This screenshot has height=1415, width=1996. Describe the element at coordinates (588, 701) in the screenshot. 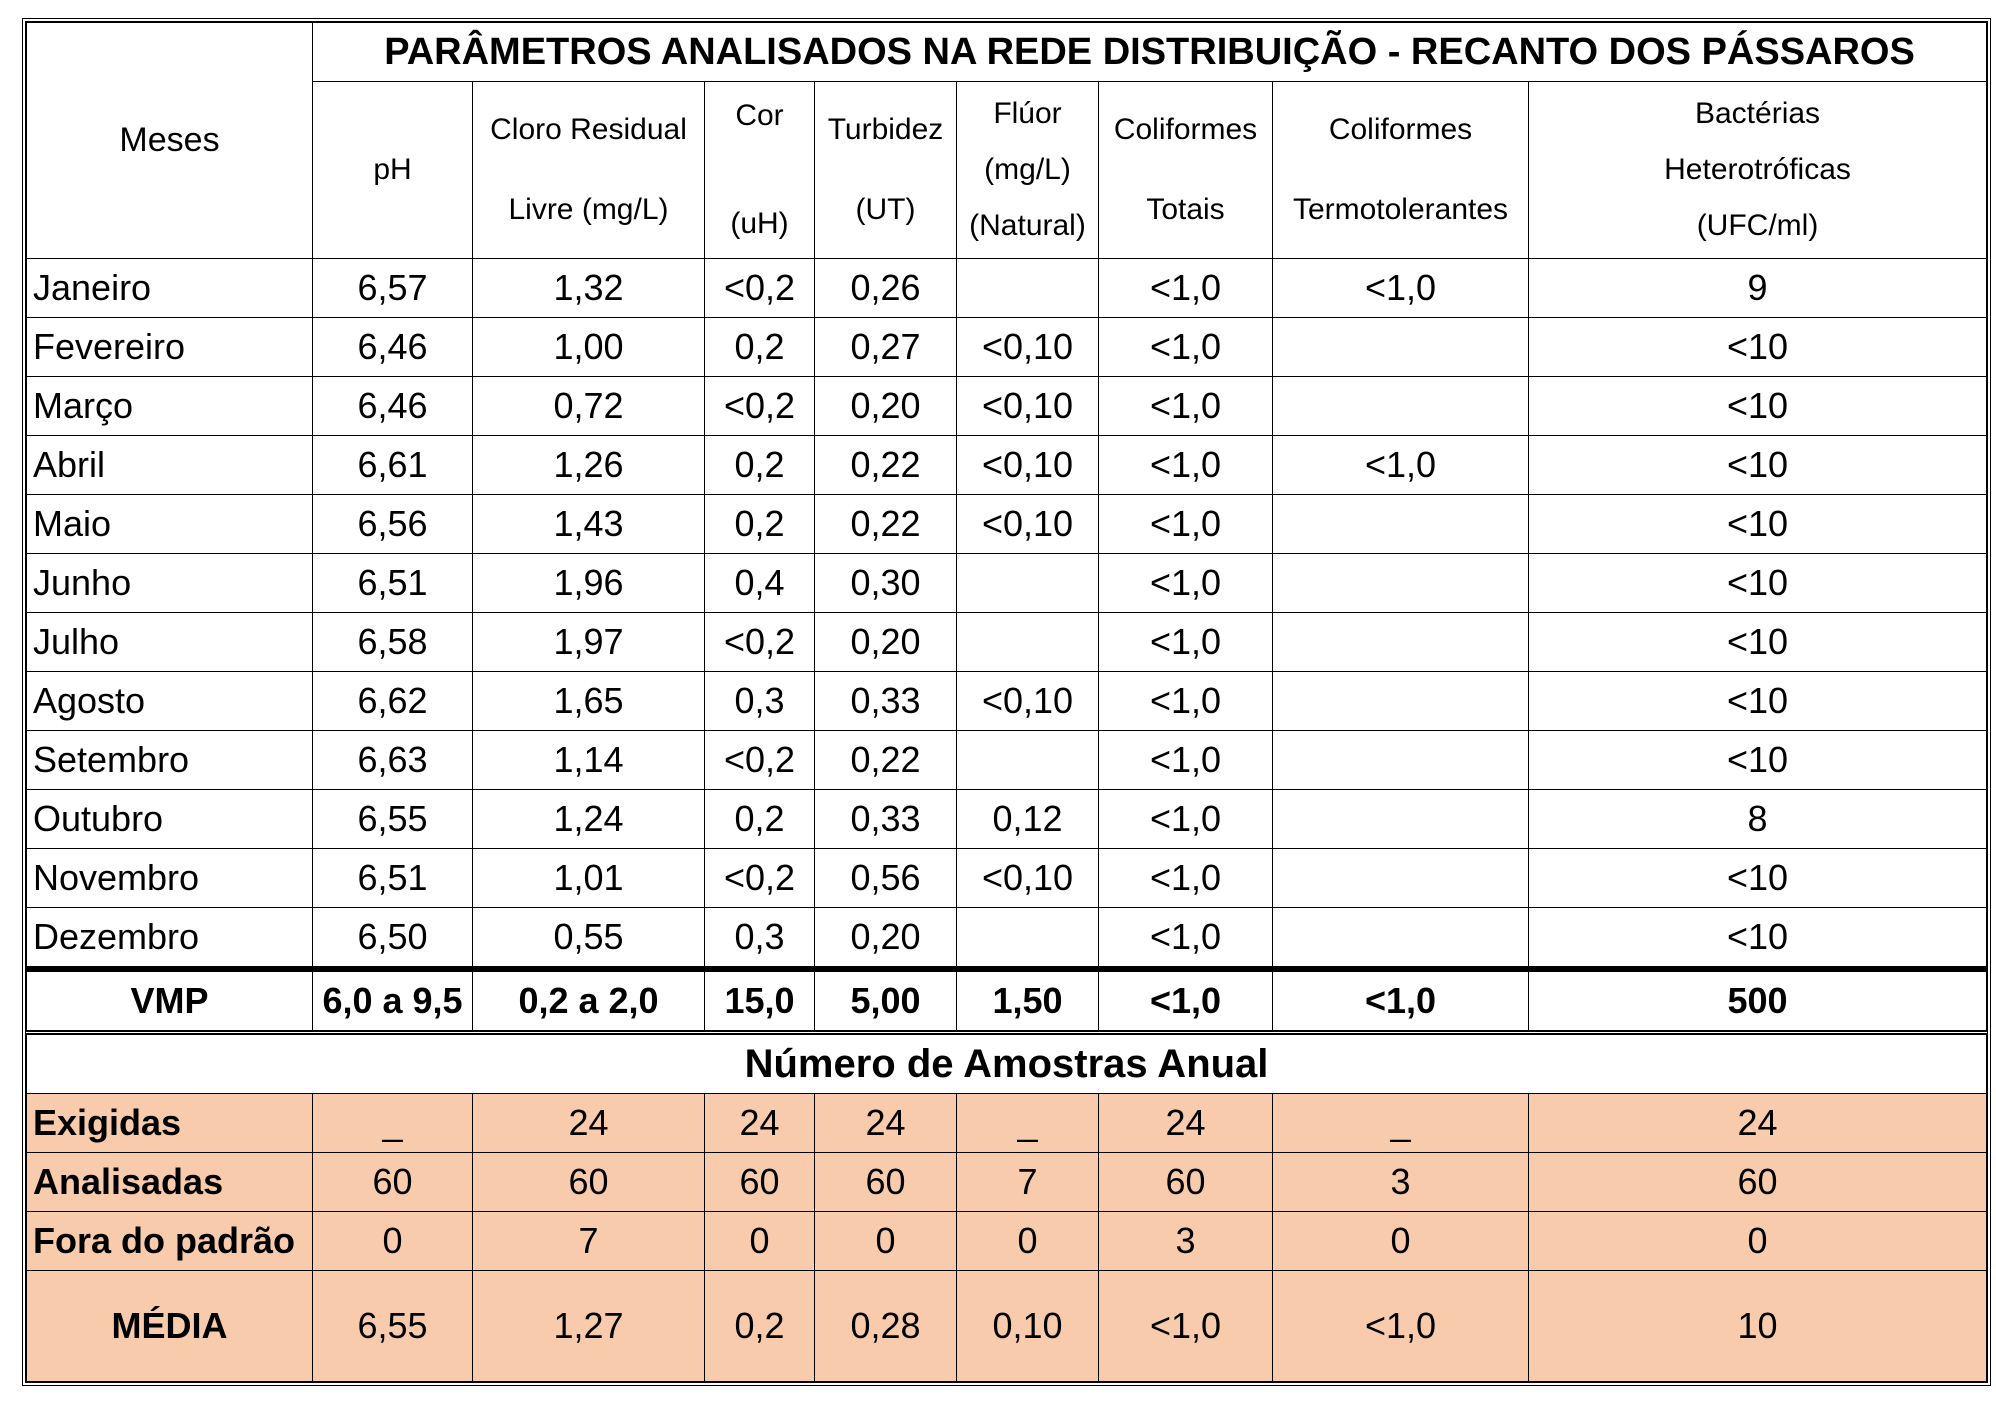

I see `value-cell-cloro: 1,65` at that location.